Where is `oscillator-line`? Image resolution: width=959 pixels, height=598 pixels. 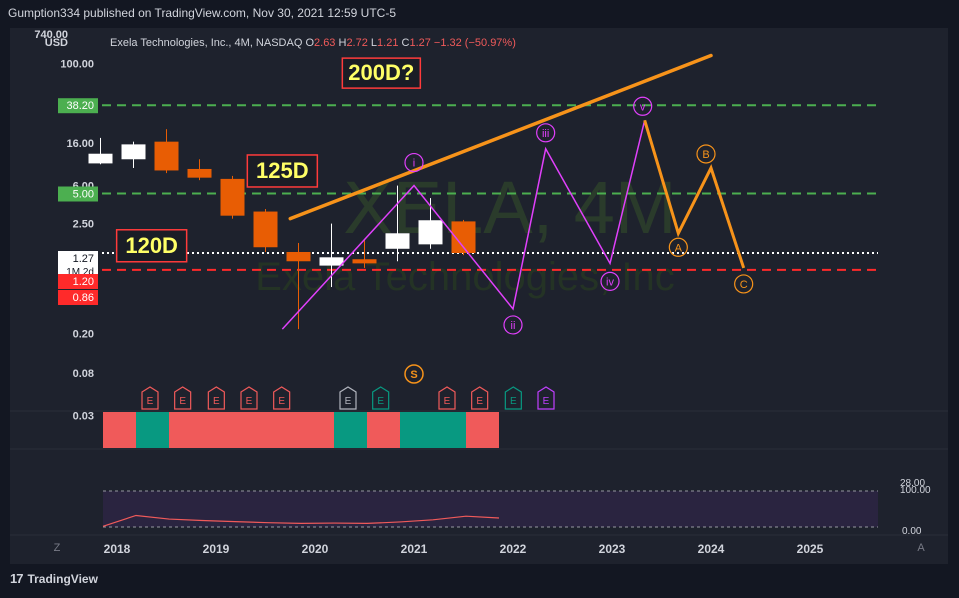 oscillator-line is located at coordinates (301, 520).